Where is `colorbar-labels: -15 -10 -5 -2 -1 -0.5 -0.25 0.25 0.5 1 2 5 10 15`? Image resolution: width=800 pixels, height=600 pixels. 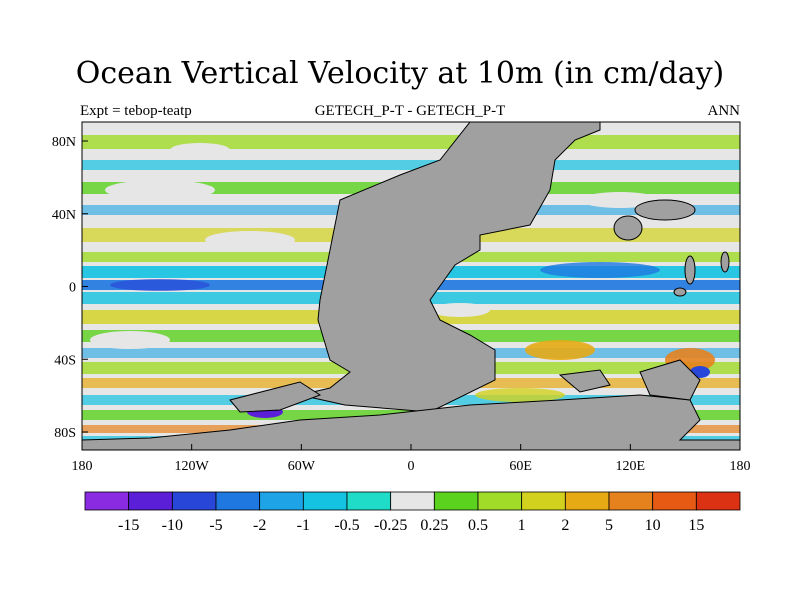
colorbar-labels: -15 -10 -5 -2 -1 -0.5 -0.25 0.25 0.5 1 2 5 10 15 is located at coordinates (411, 525).